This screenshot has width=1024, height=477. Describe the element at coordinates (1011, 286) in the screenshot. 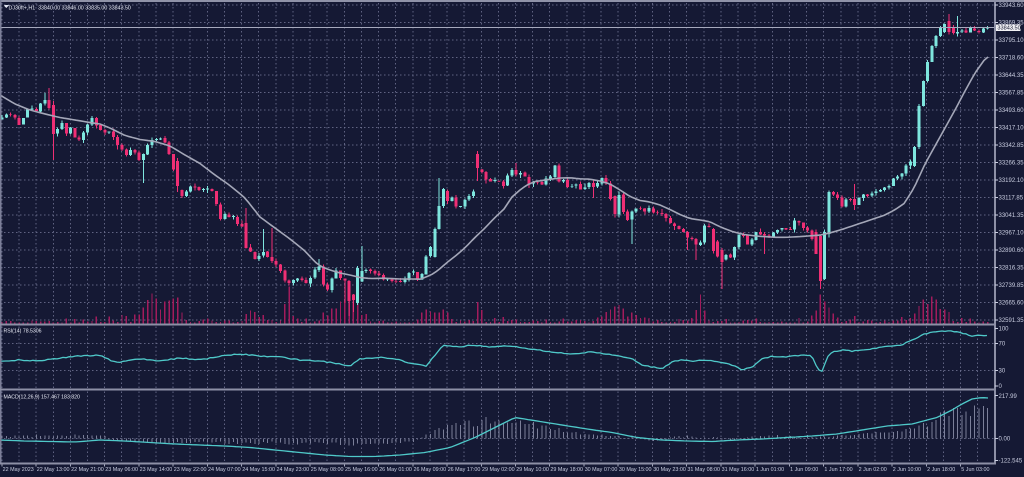

I see `svg-text: 32739.85` at that location.